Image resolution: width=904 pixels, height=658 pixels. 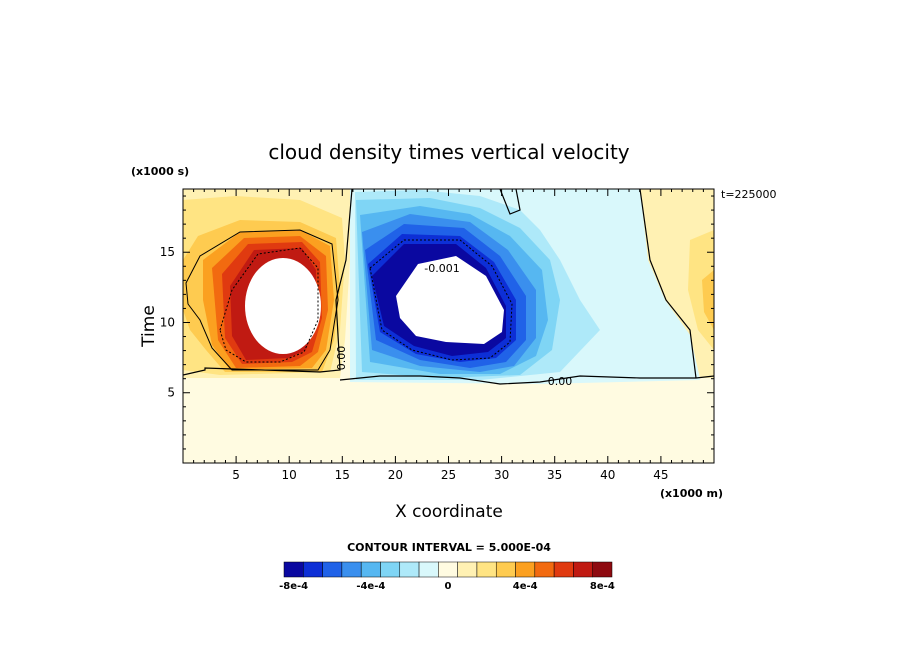 I want to click on y-tick-label: 10, so click(x=167, y=322).